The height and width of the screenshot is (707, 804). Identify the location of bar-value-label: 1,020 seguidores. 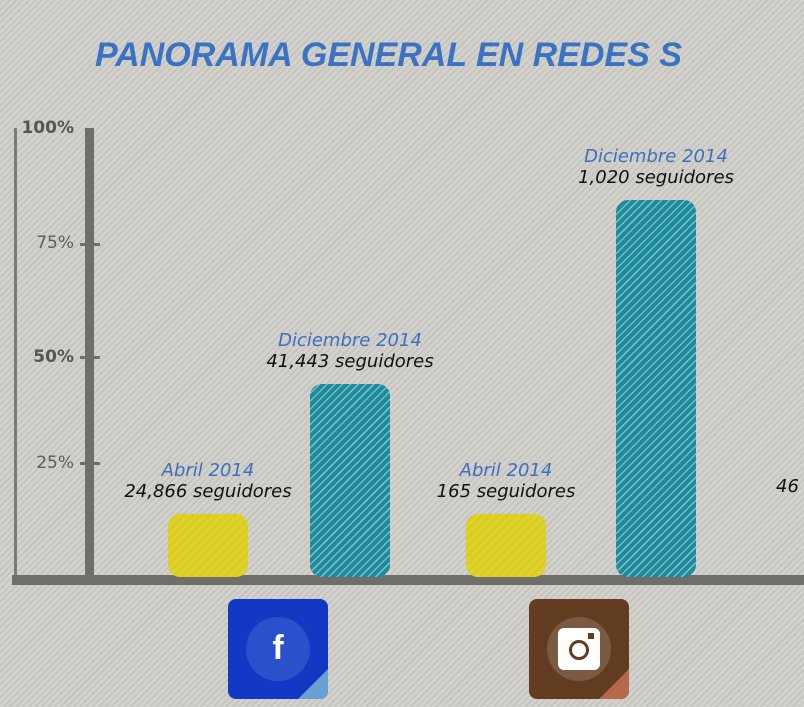
(656, 177).